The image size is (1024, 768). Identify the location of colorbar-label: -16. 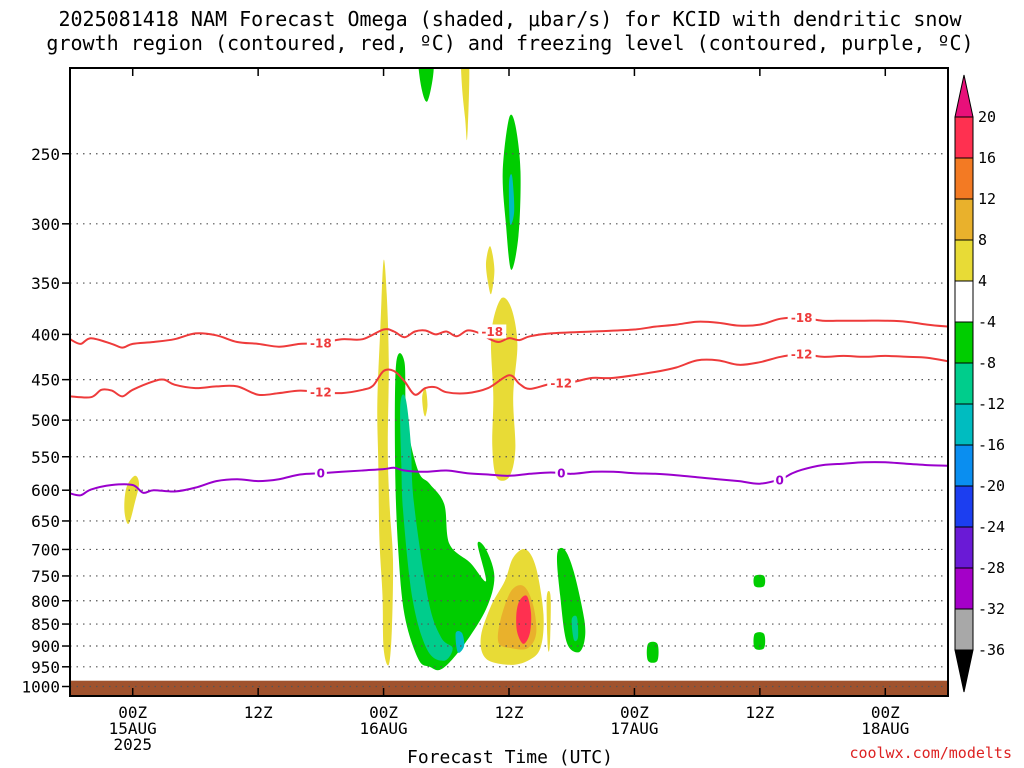
(991, 445).